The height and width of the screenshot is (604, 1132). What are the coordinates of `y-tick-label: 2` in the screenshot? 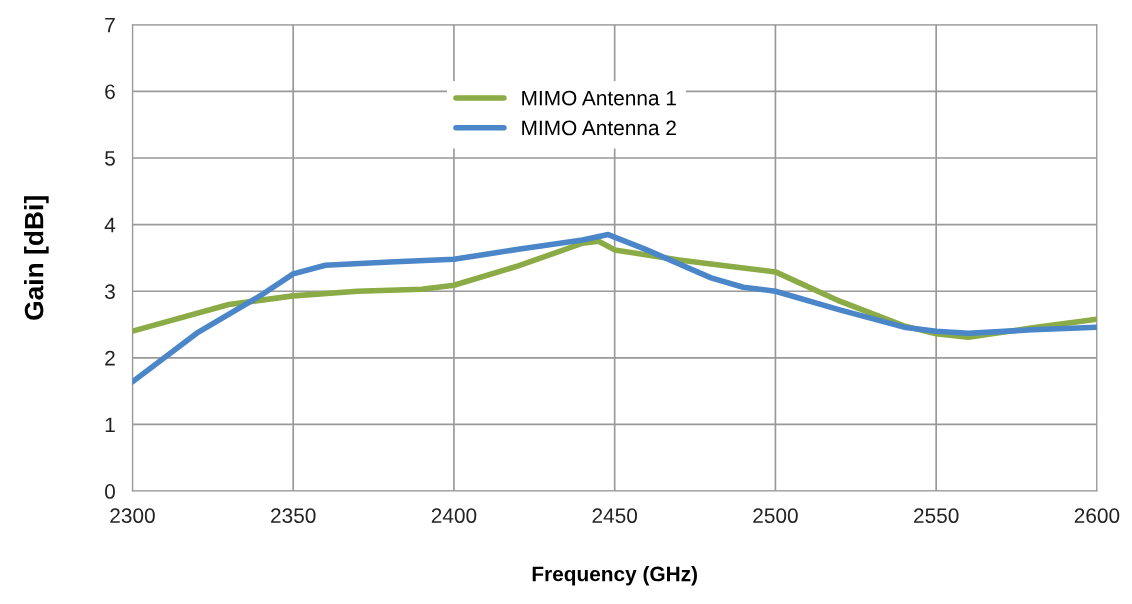 It's located at (110, 358).